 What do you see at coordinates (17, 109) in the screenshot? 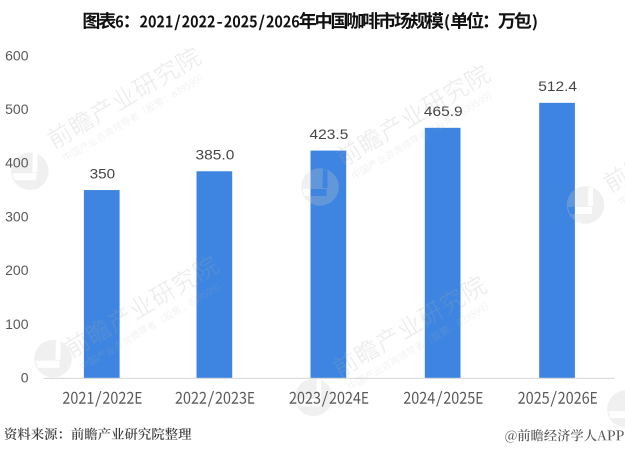
I see `svg-text: 500` at bounding box center [17, 109].